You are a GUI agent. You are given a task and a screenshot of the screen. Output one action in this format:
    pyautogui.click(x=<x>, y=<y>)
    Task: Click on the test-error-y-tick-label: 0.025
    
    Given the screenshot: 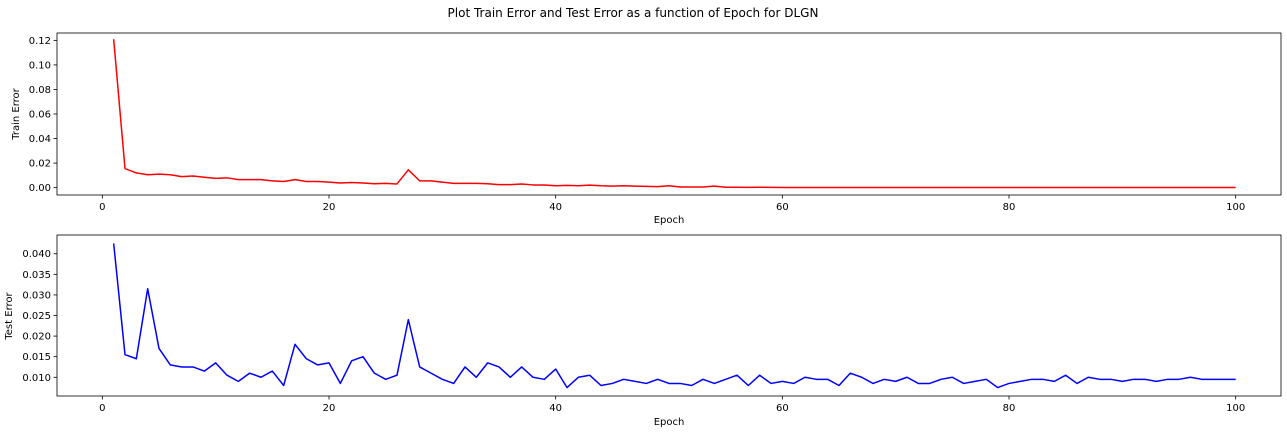 What is the action you would take?
    pyautogui.click(x=36, y=316)
    